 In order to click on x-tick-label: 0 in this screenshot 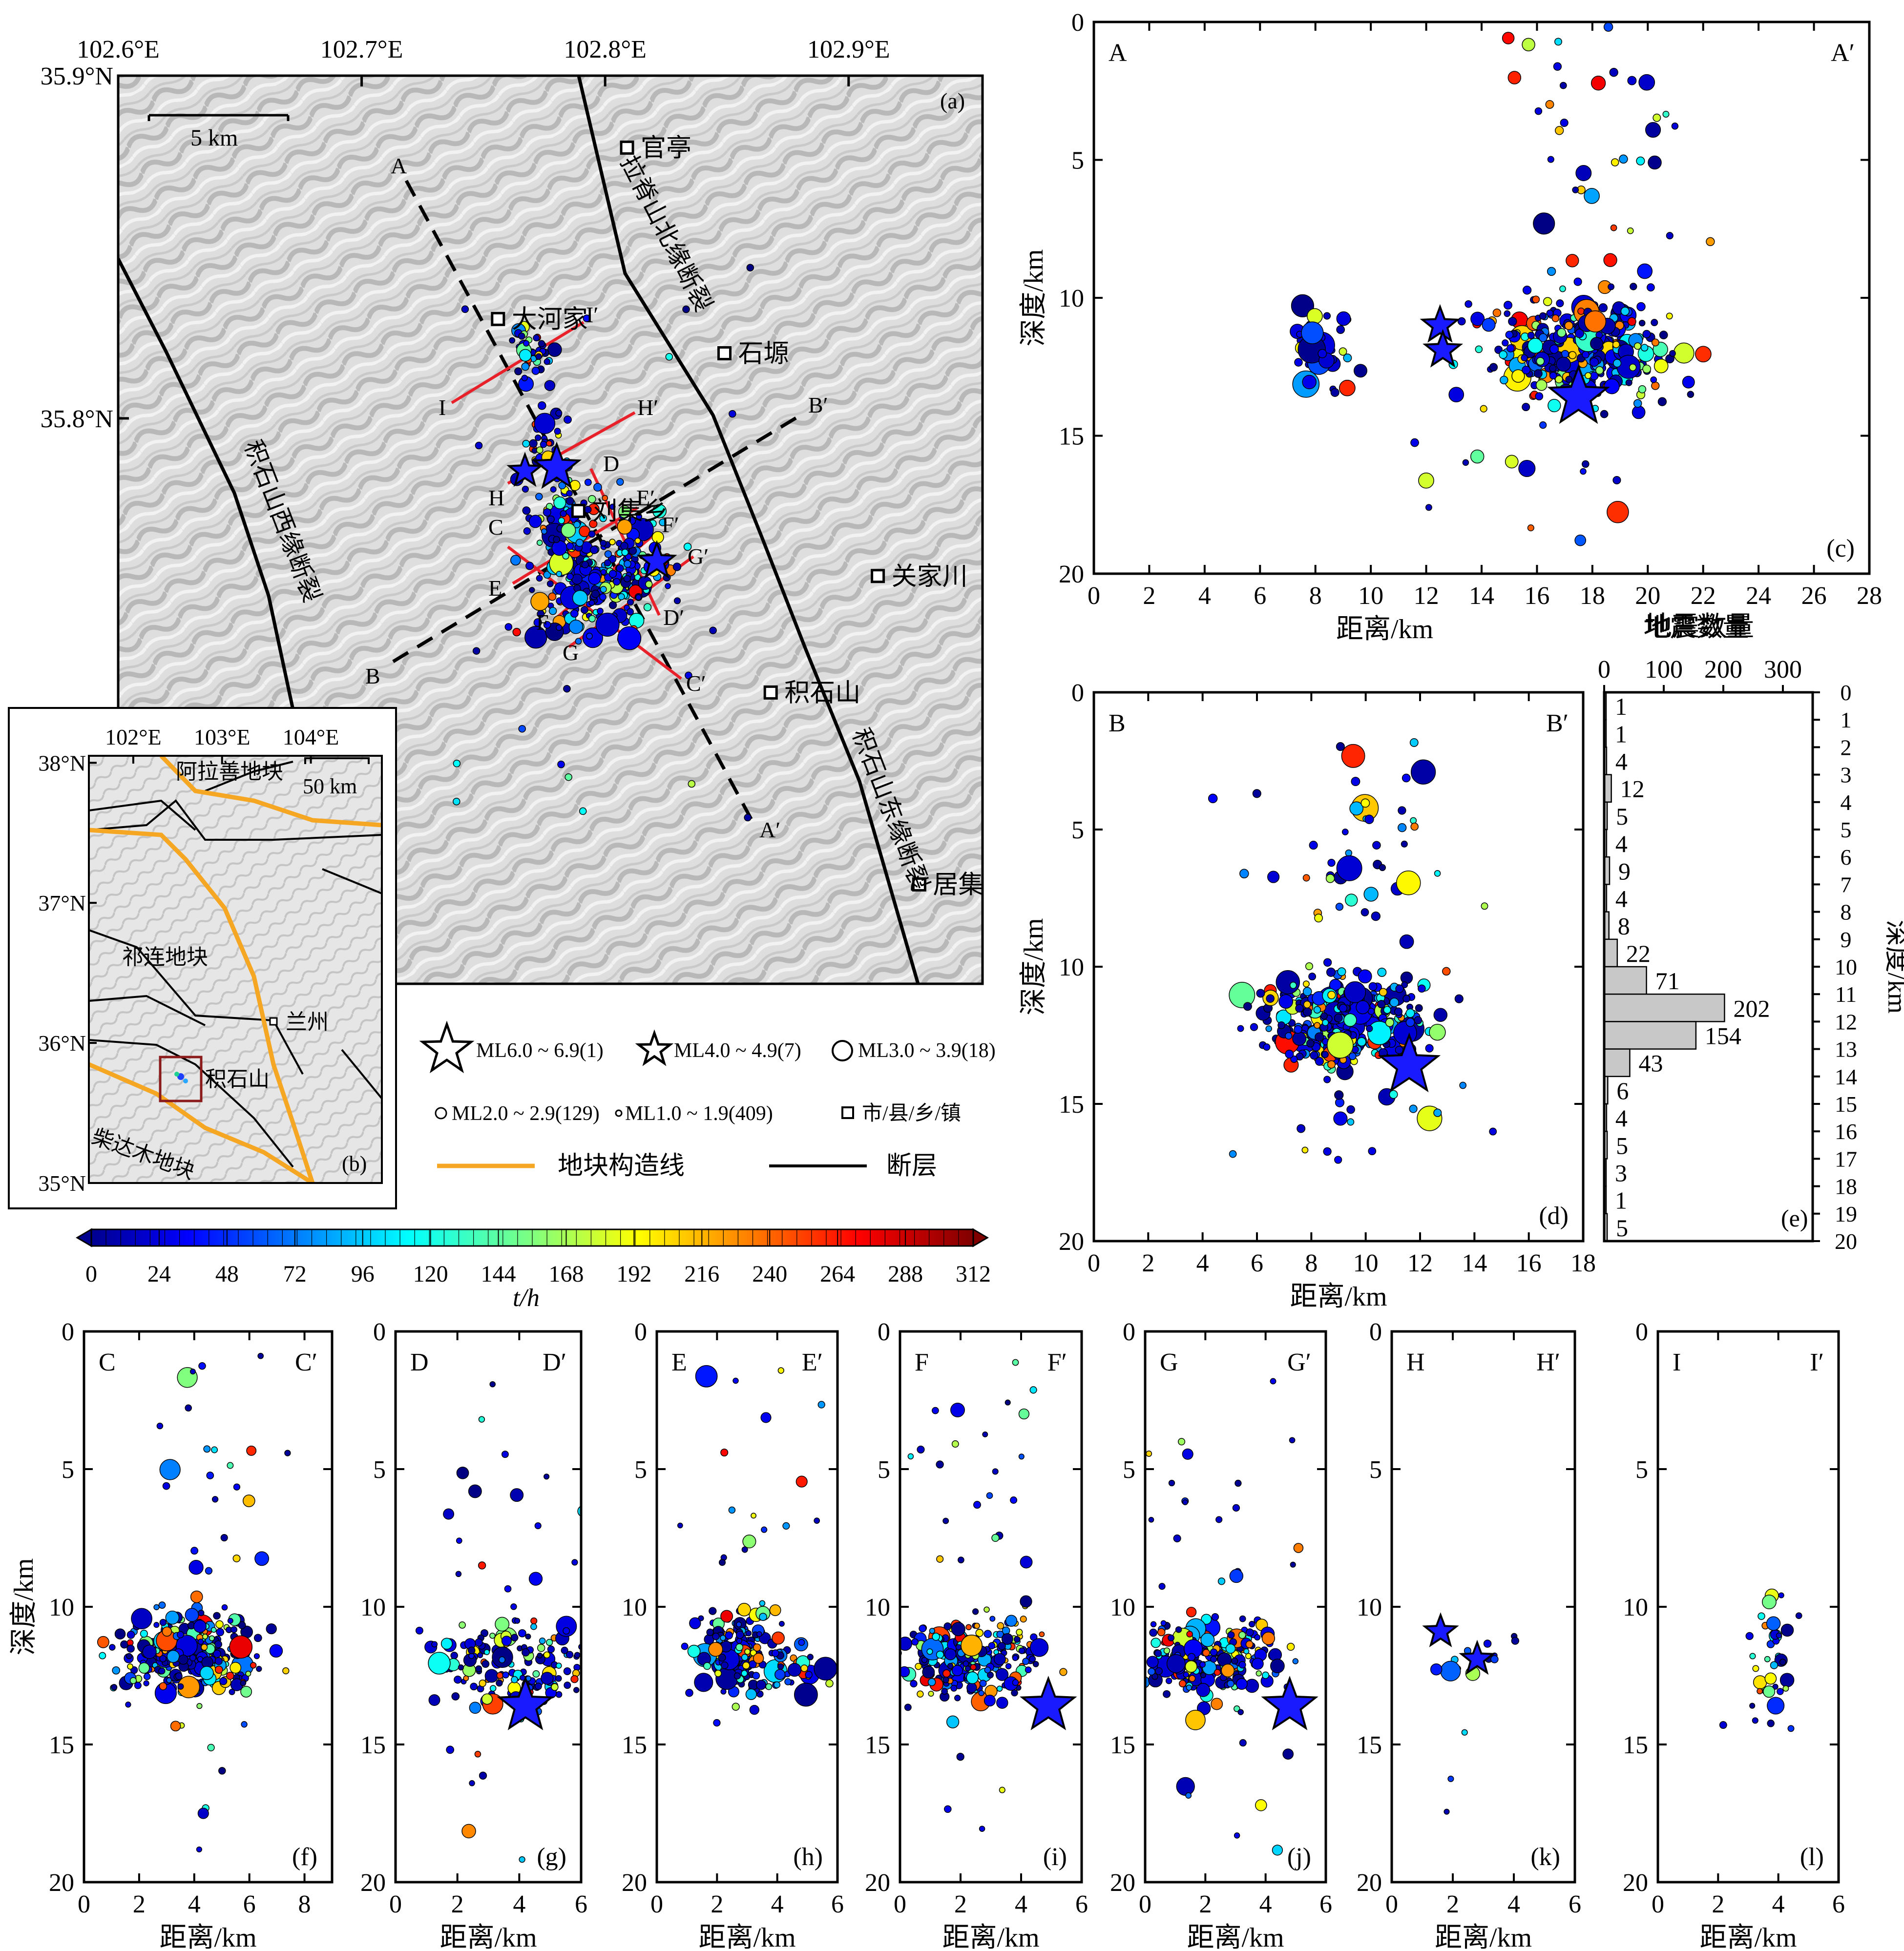, I will do `click(1145, 1904)`.